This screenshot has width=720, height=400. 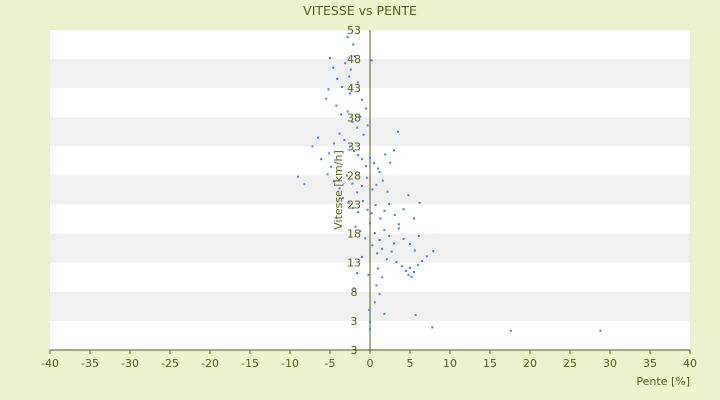 What do you see at coordinates (330, 363) in the screenshot?
I see `x-tick-label: -5` at bounding box center [330, 363].